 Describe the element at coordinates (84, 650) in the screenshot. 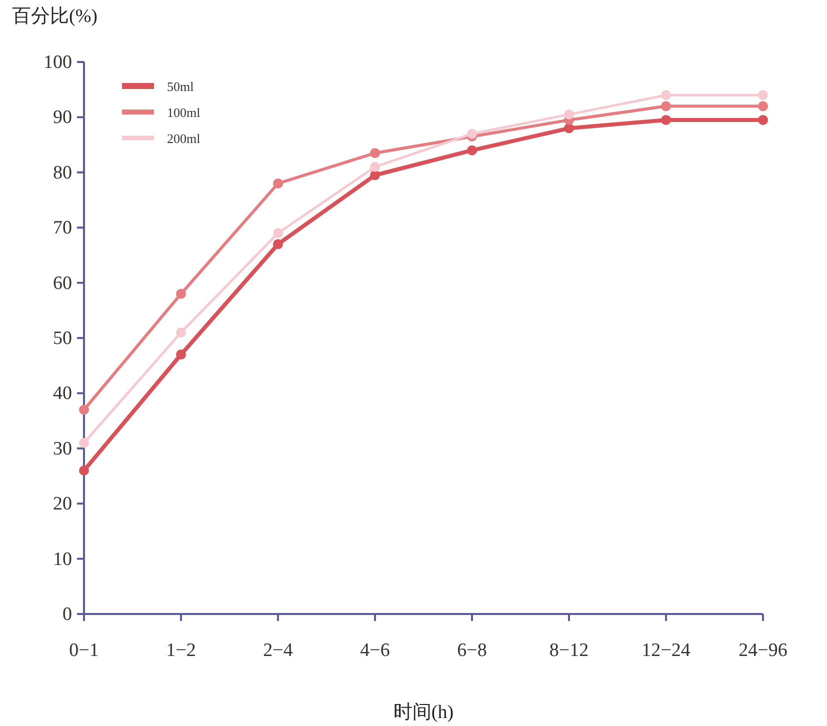

I see `x-tick-label: 0−1` at that location.